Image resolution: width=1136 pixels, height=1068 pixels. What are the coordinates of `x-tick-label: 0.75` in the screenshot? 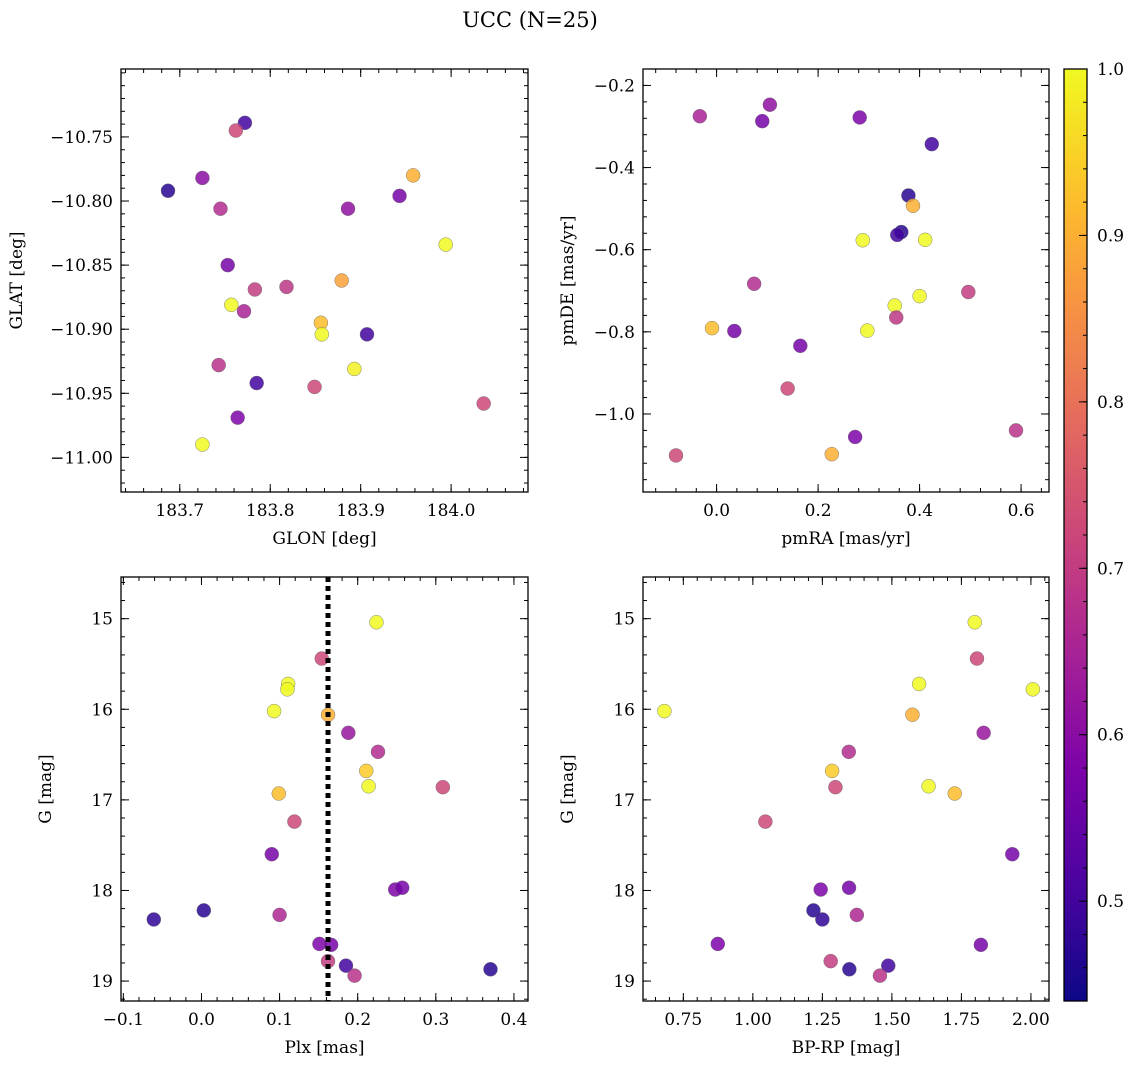 It's located at (683, 1020).